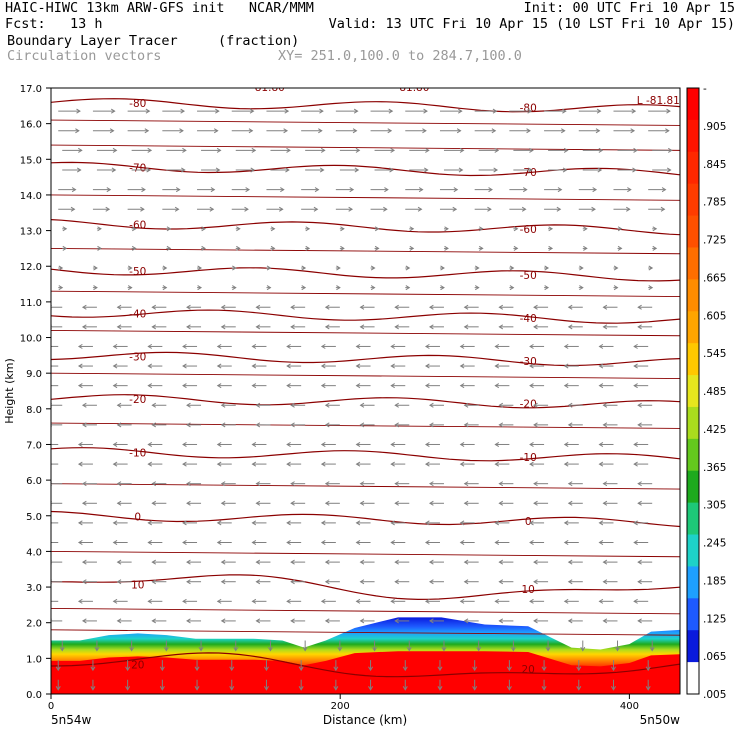 This screenshot has height=740, width=740. Describe the element at coordinates (714, 619) in the screenshot. I see `colorbar-label: .125` at that location.